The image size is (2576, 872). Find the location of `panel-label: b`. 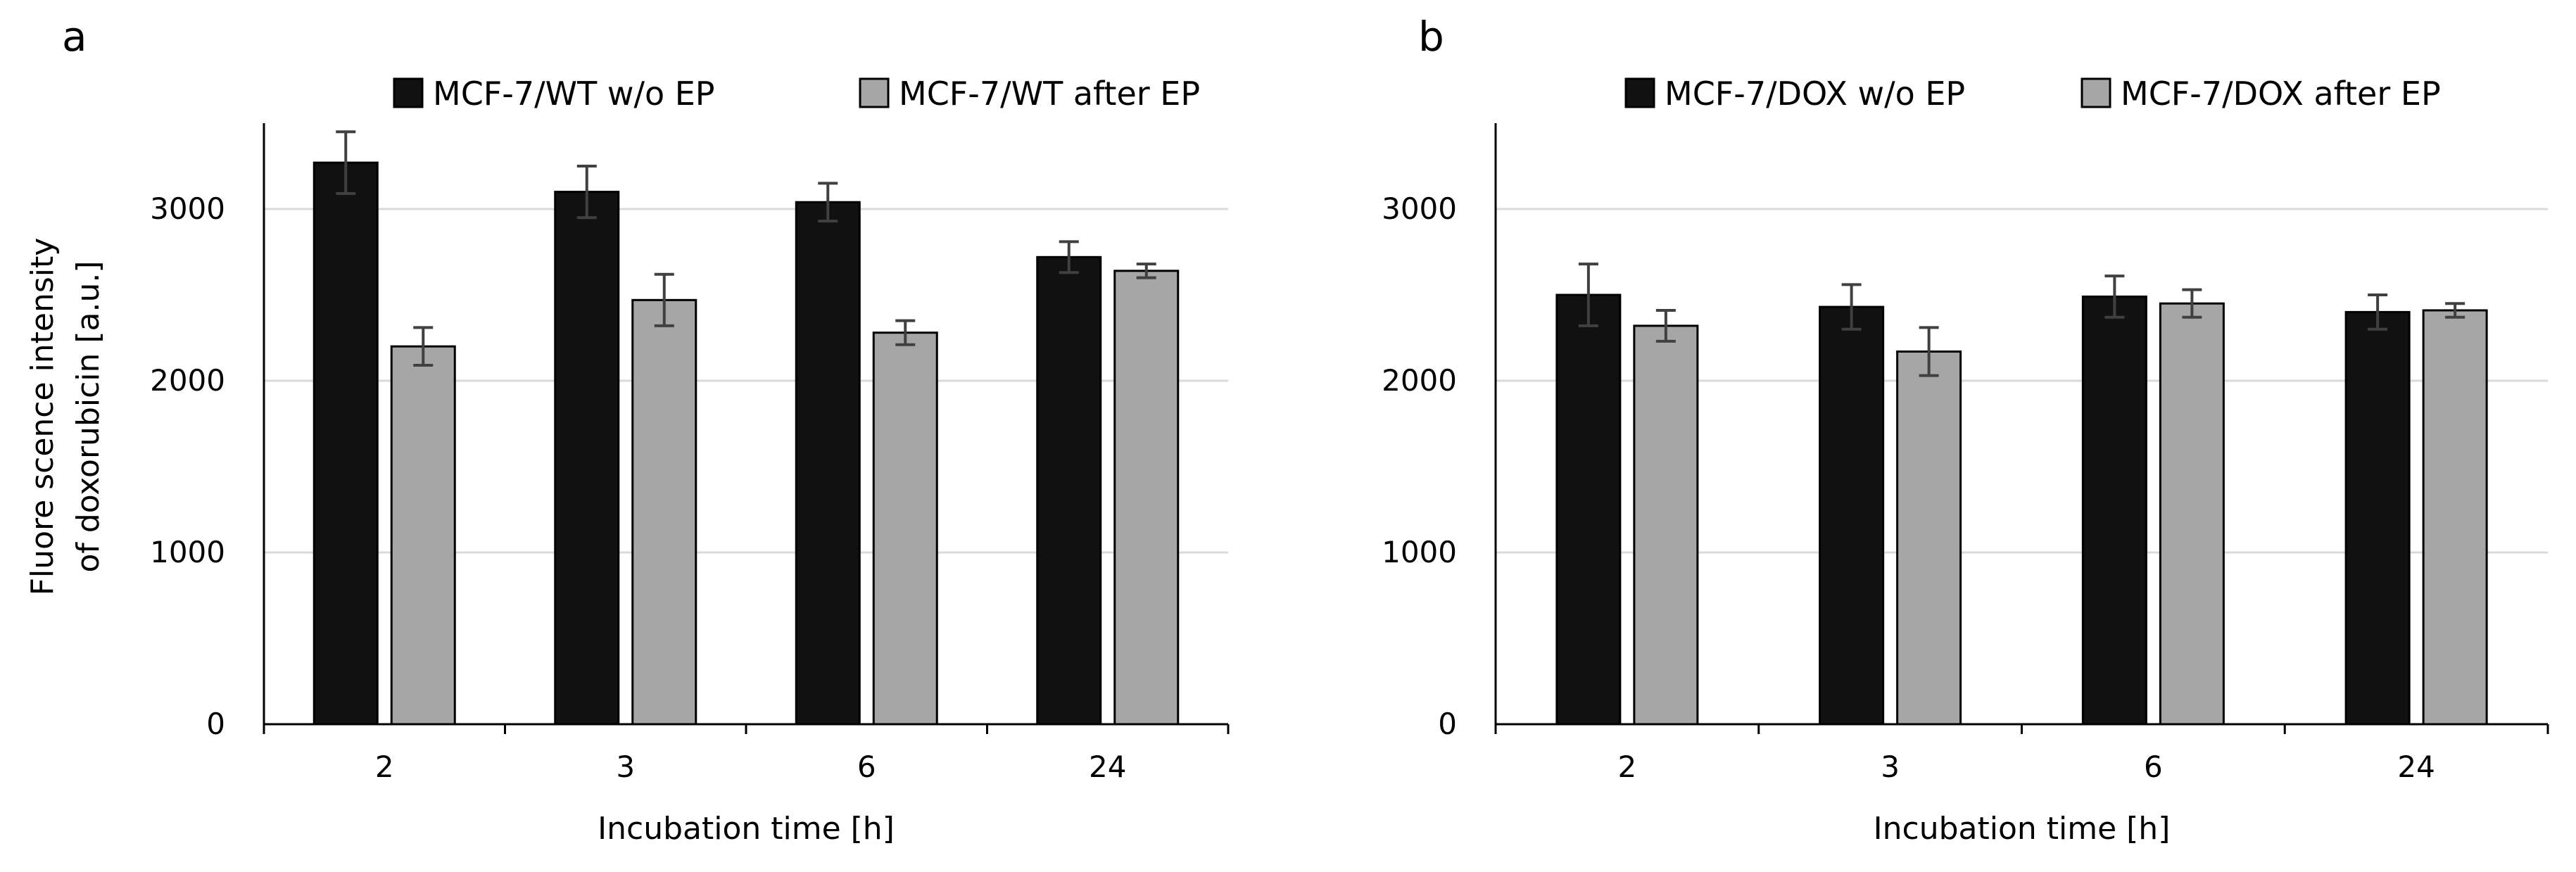

panel-label: b is located at coordinates (1431, 37).